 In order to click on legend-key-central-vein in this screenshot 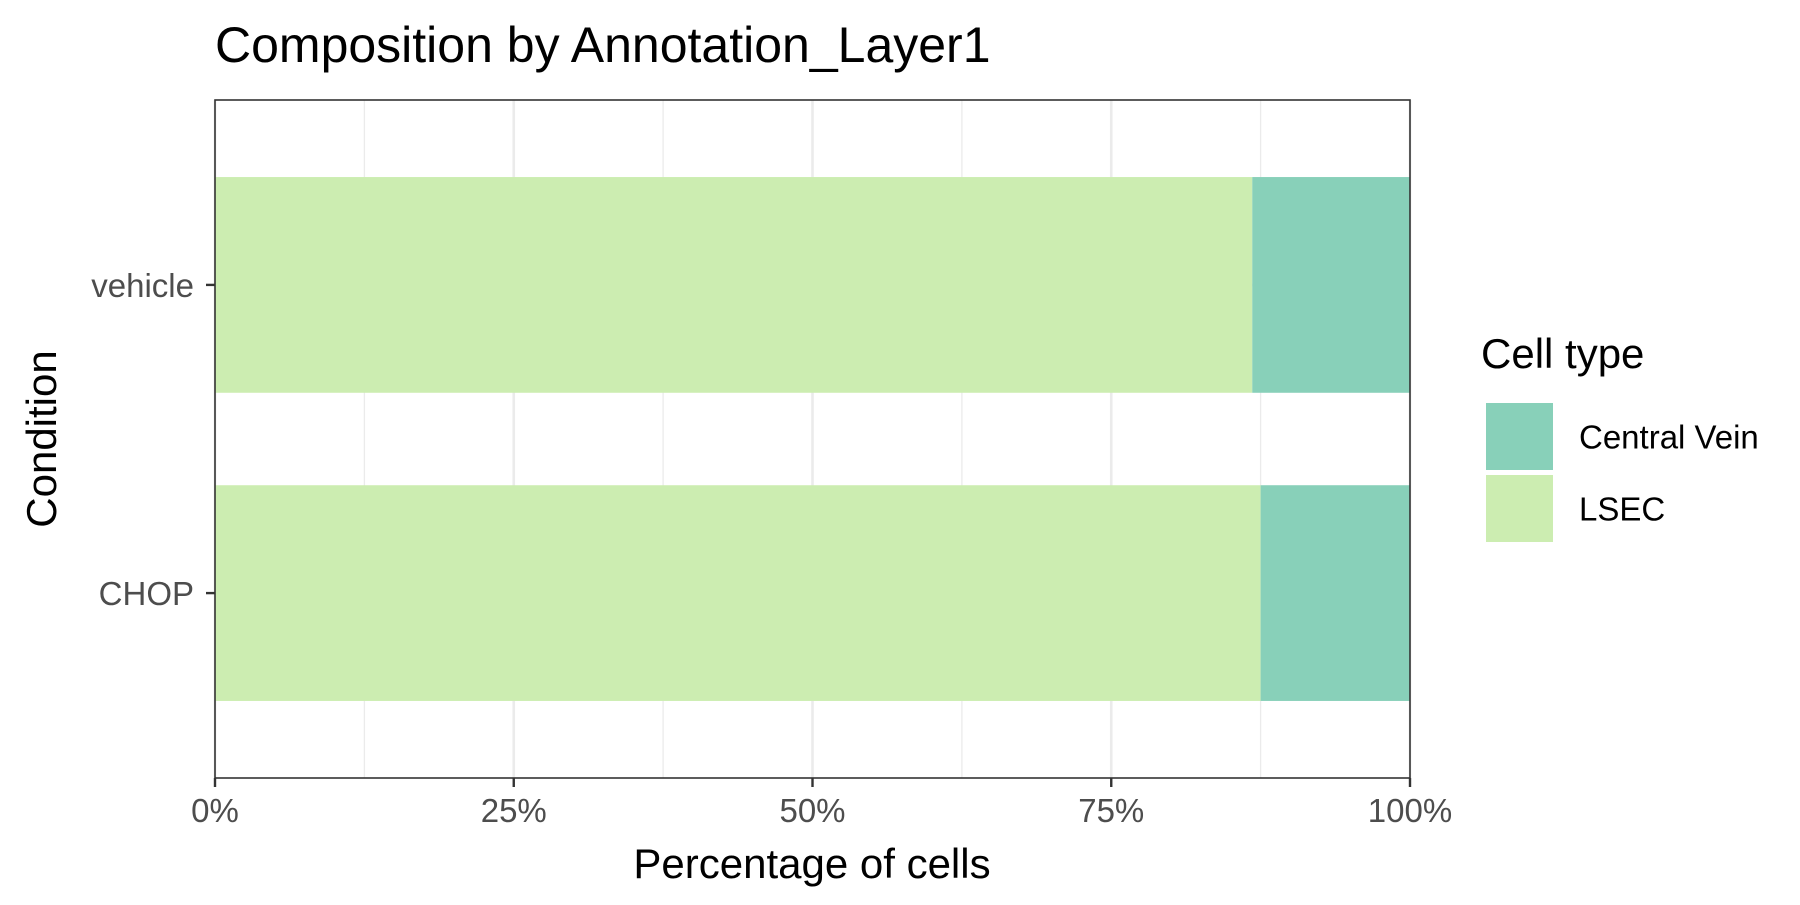, I will do `click(1519, 436)`.